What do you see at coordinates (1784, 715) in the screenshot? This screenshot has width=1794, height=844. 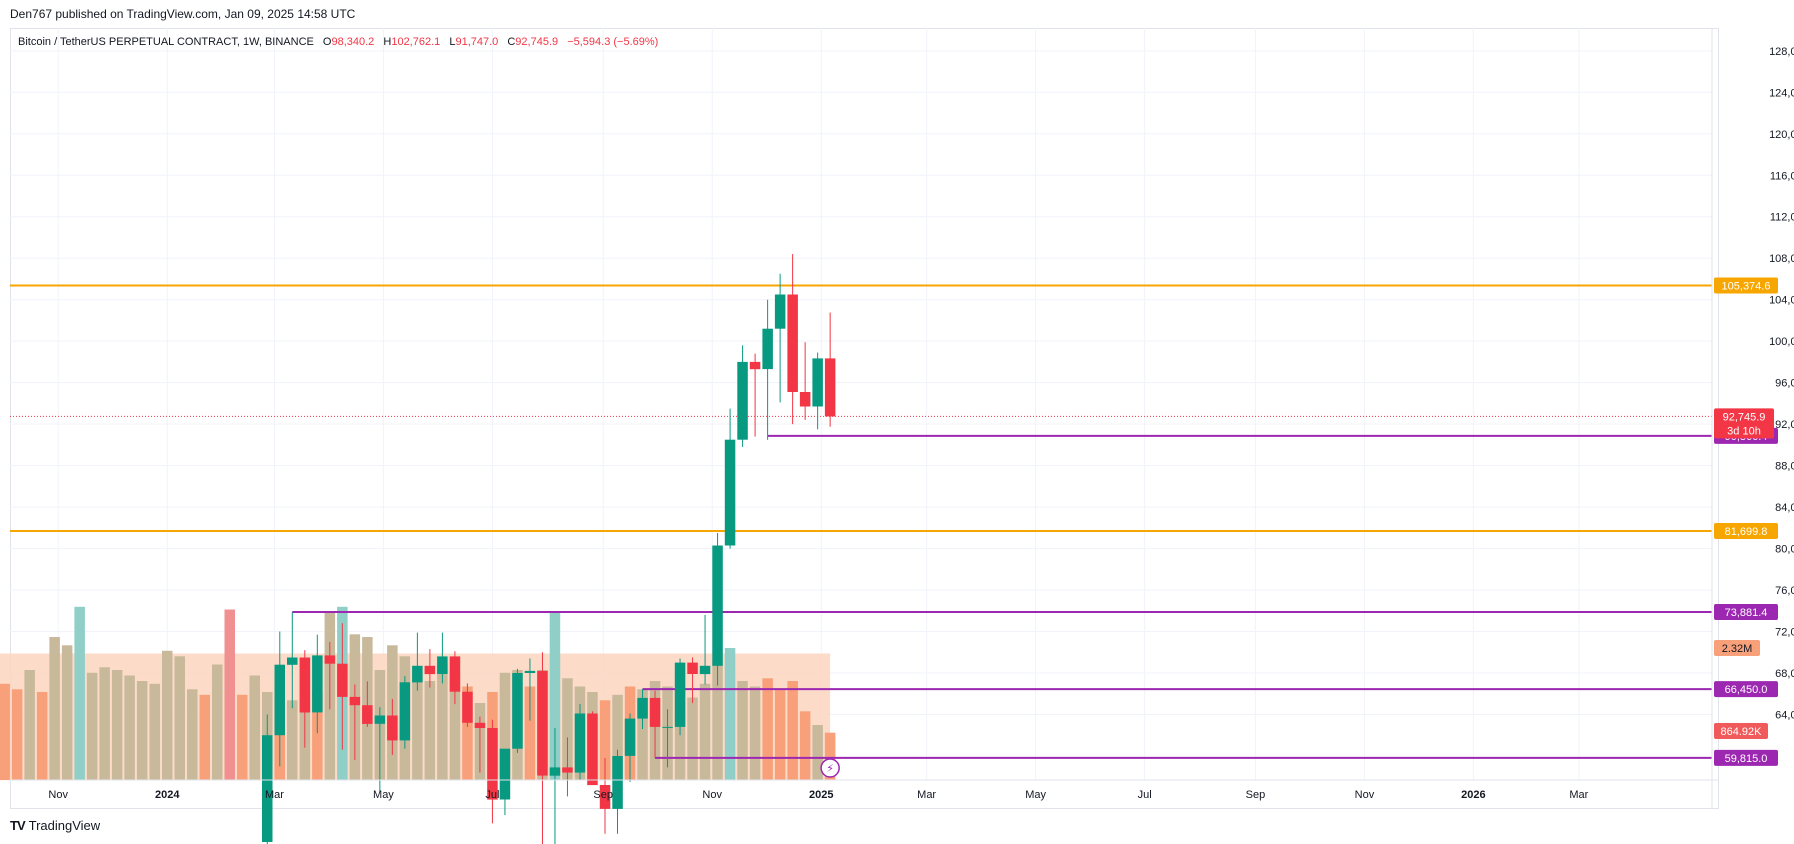 I see `y-tick-label: 64,000.0` at bounding box center [1784, 715].